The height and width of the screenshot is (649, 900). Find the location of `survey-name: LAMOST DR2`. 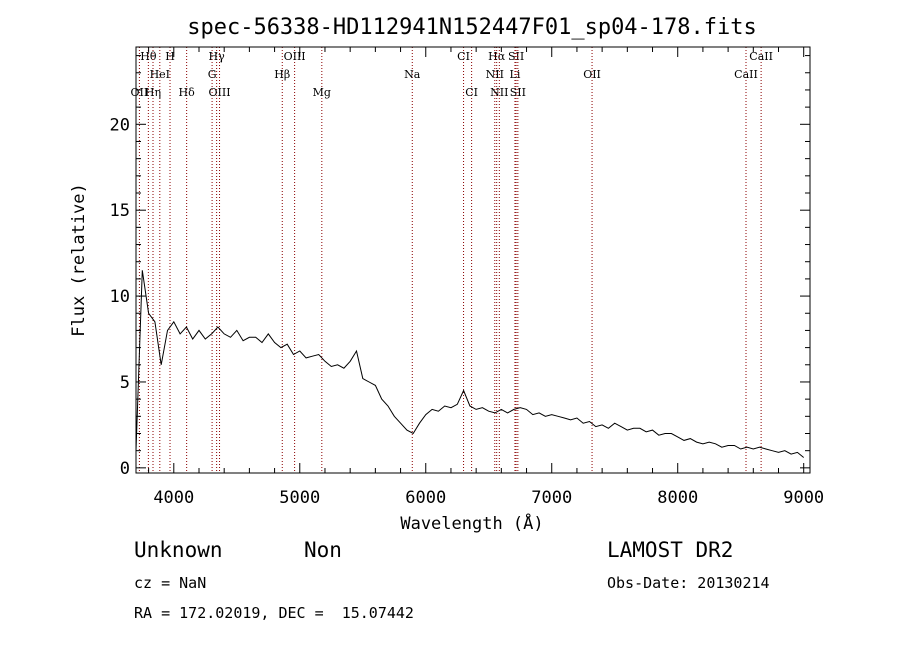

survey-name: LAMOST DR2 is located at coordinates (670, 550).